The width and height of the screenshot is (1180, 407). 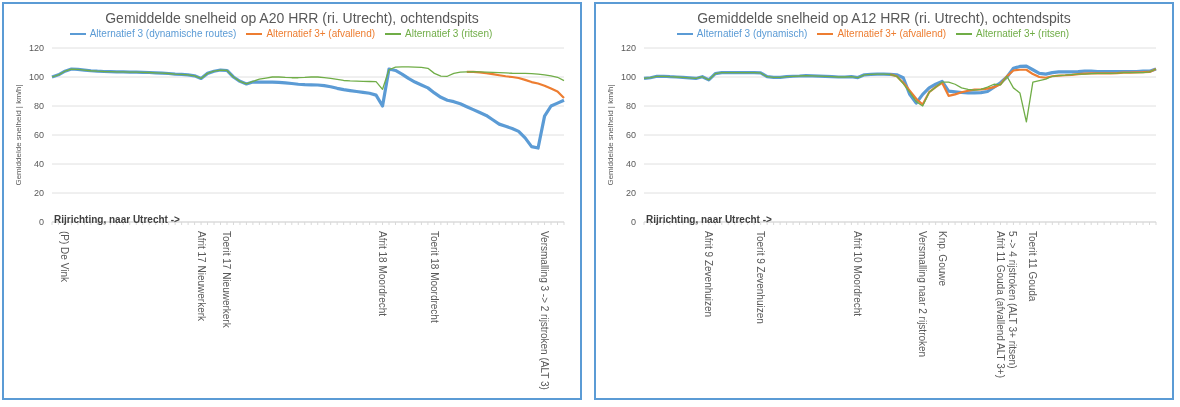 What do you see at coordinates (201, 277) in the screenshot?
I see `x-tick-label: Afrit 17 Nieuwerkerk` at bounding box center [201, 277].